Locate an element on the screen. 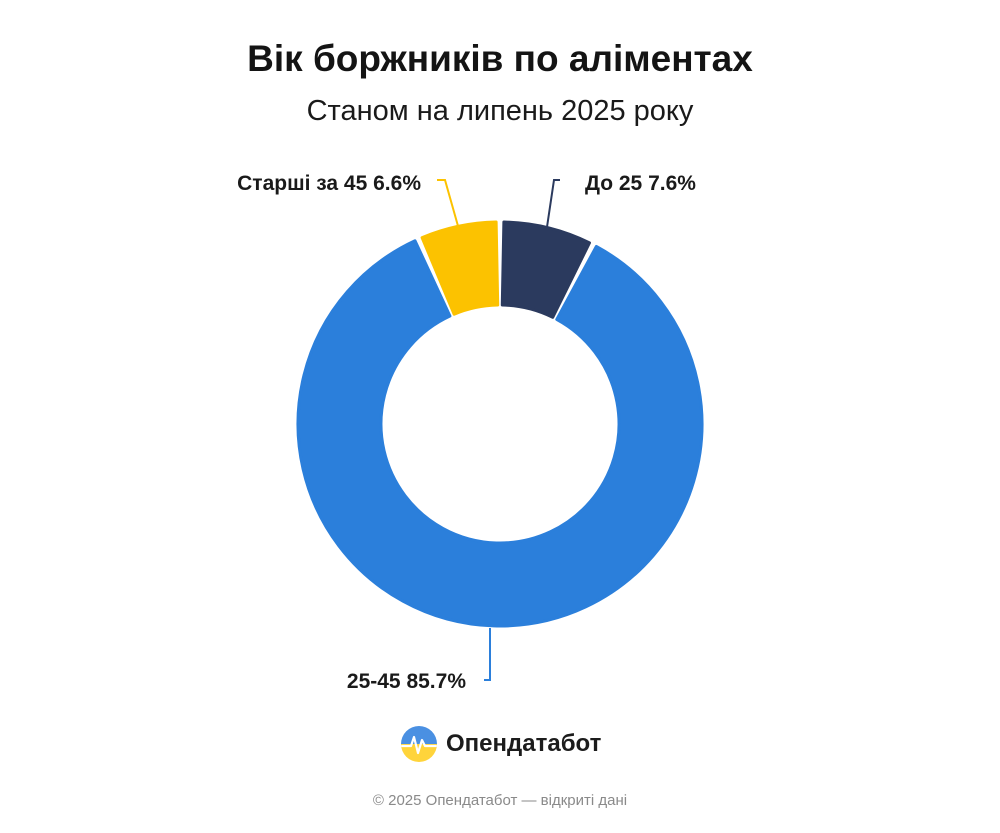 This screenshot has height=833, width=1000. brand: Опендатабот is located at coordinates (500, 744).